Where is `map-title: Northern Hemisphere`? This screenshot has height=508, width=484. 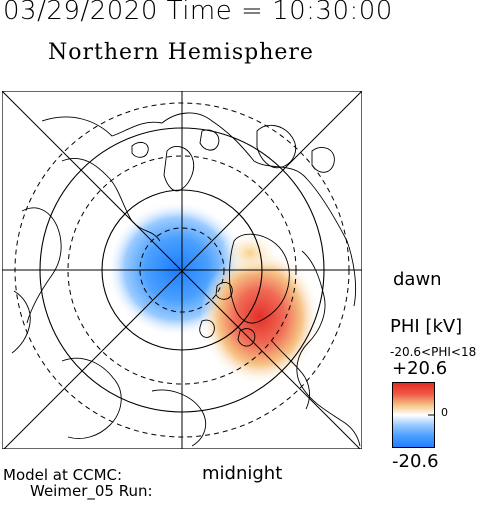 map-title: Northern Hemisphere is located at coordinates (181, 52).